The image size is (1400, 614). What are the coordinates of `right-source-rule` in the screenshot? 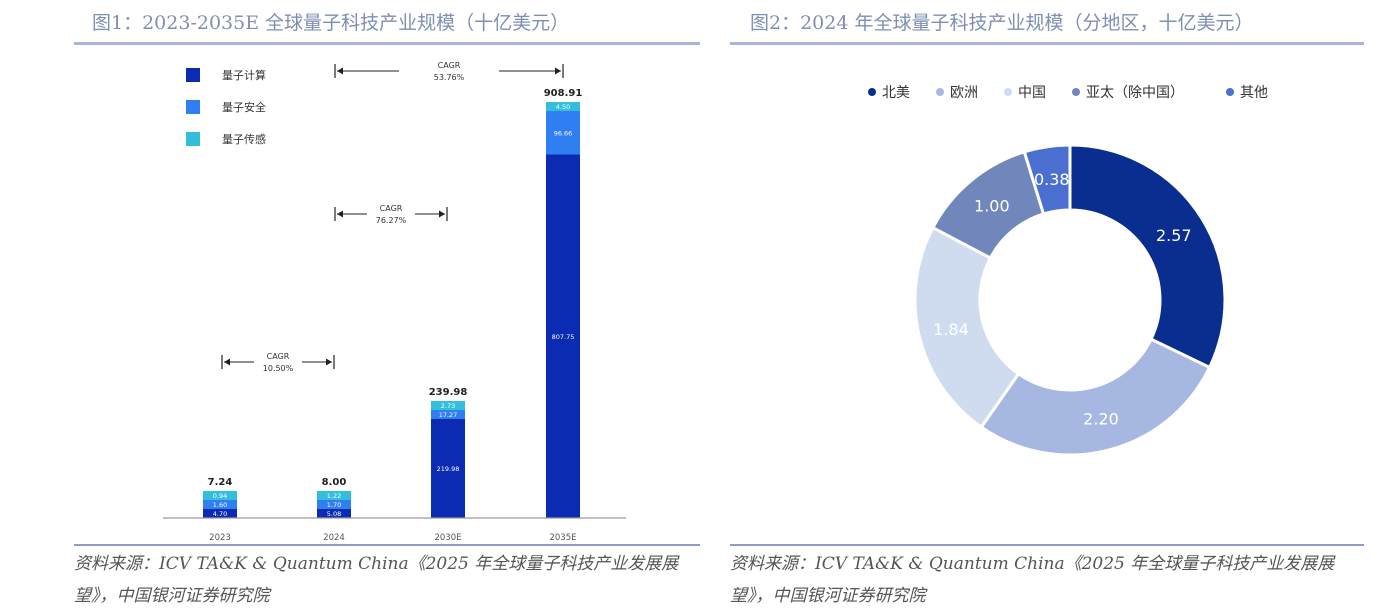 It's located at (1047, 545).